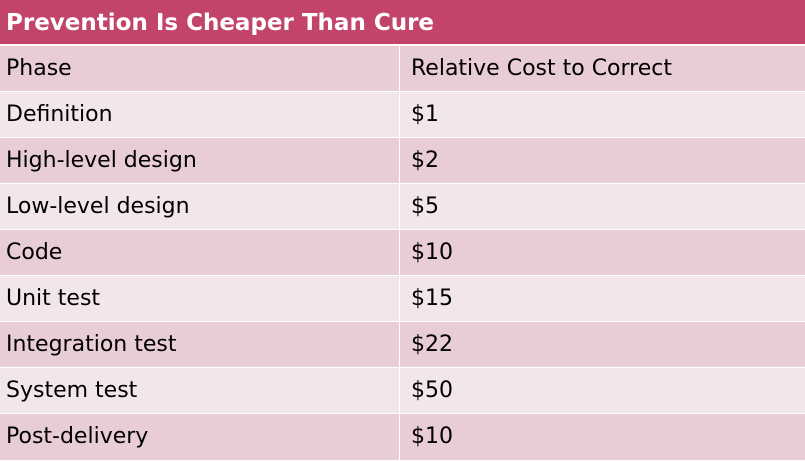 This screenshot has width=805, height=461. What do you see at coordinates (200, 252) in the screenshot?
I see `phase-cell: Code` at bounding box center [200, 252].